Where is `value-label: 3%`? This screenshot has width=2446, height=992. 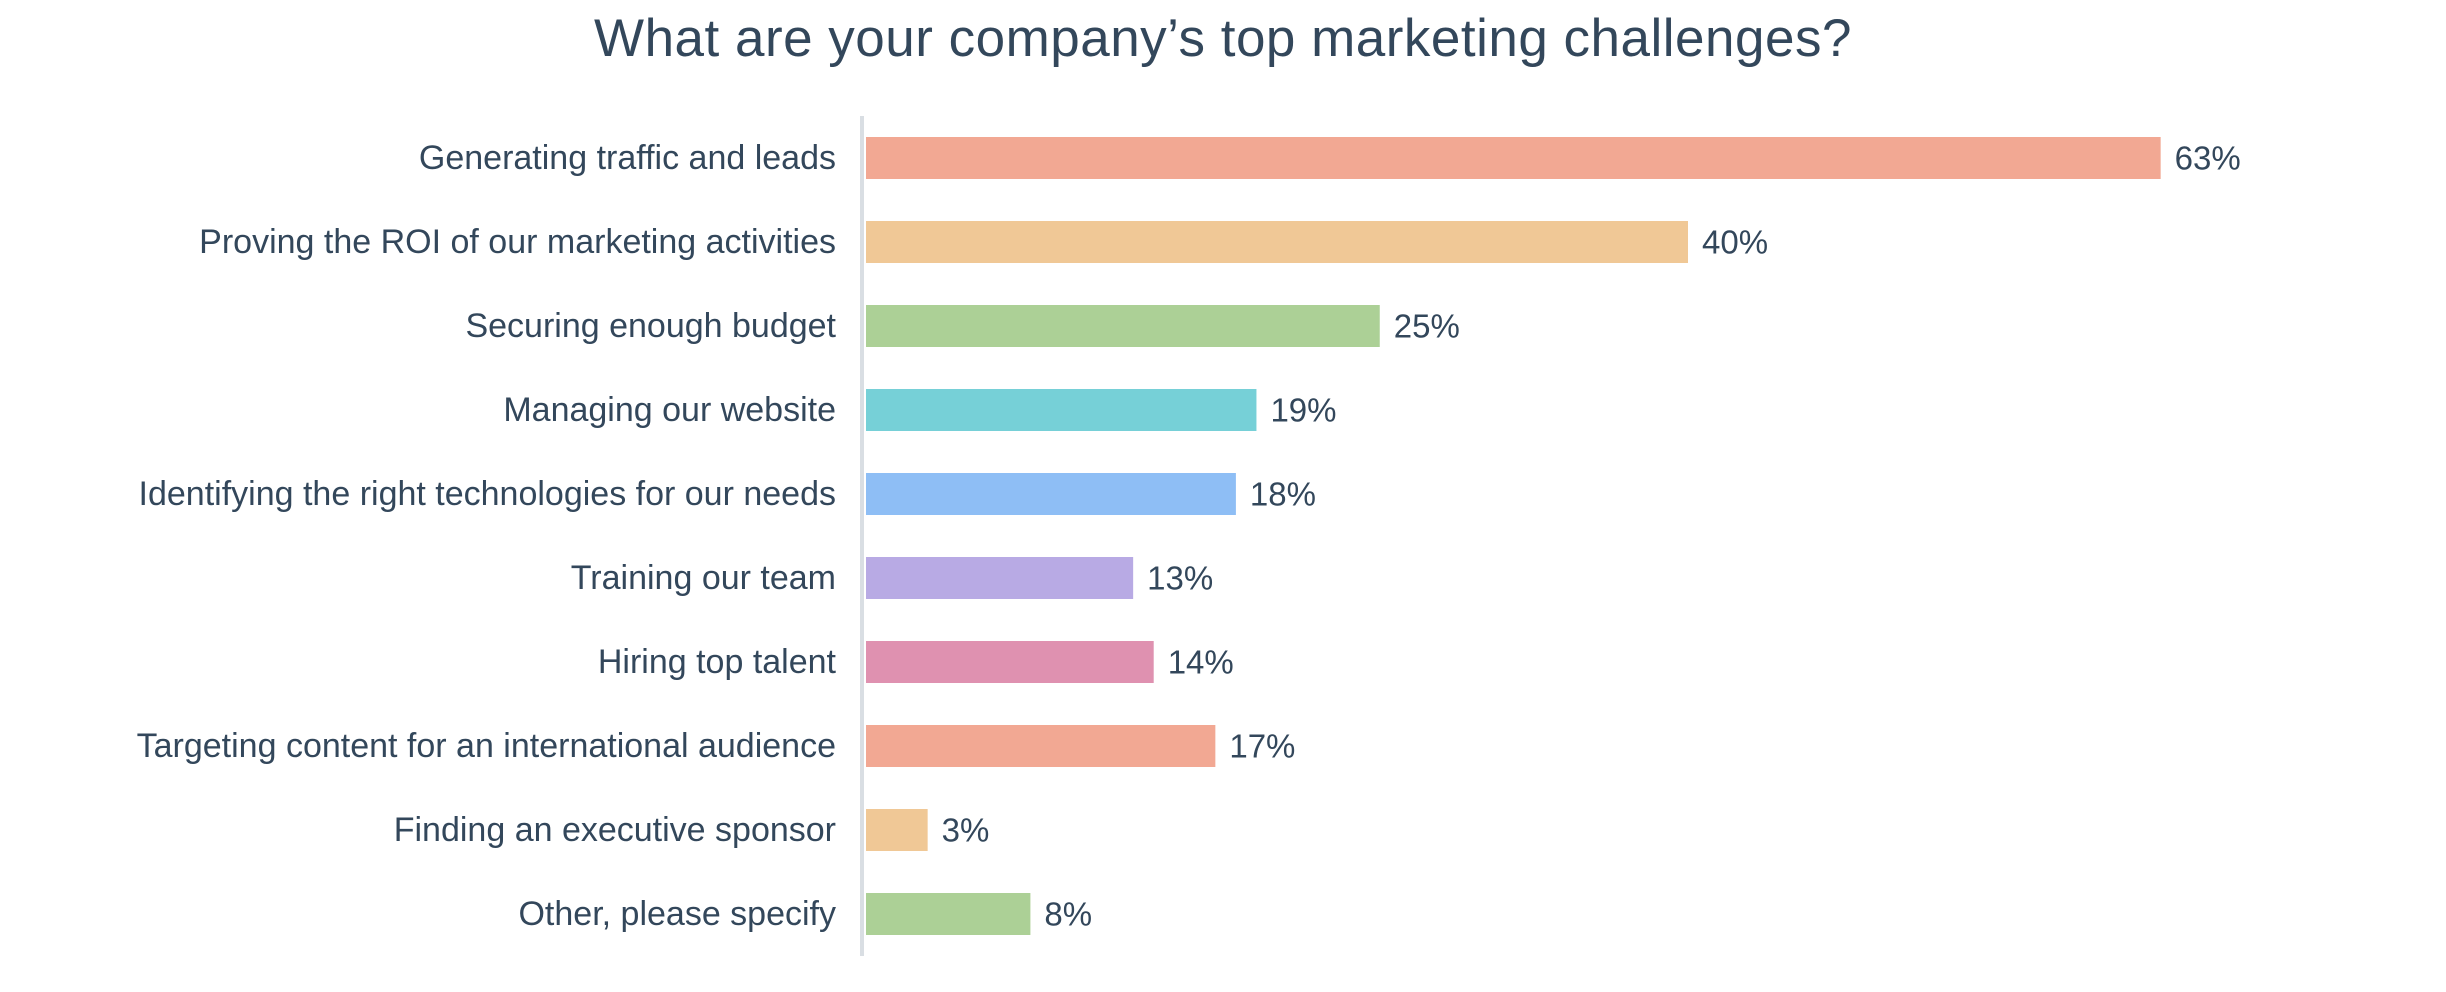 value-label: 3% is located at coordinates (966, 830).